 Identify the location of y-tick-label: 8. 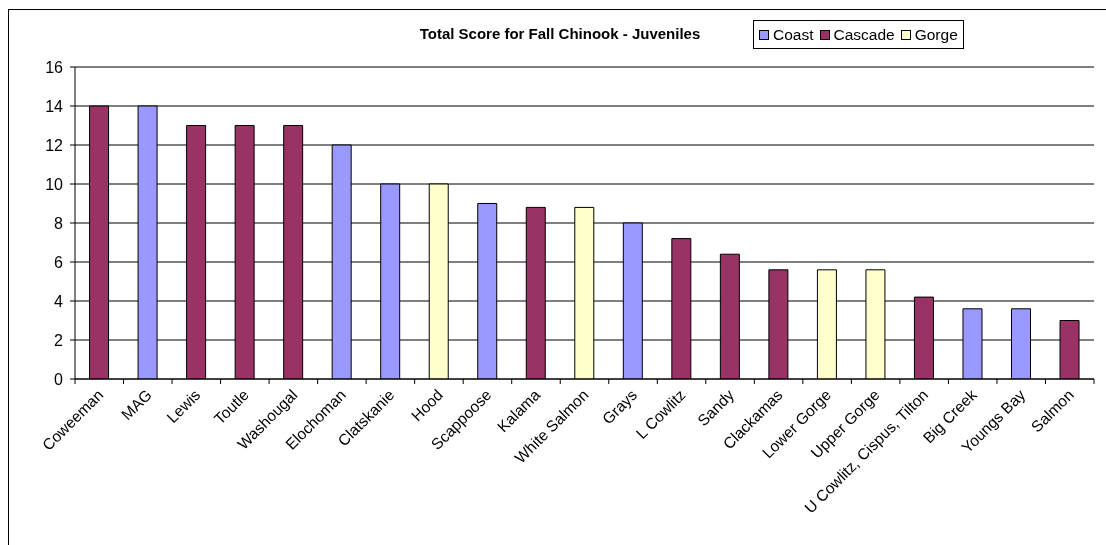
(59, 223).